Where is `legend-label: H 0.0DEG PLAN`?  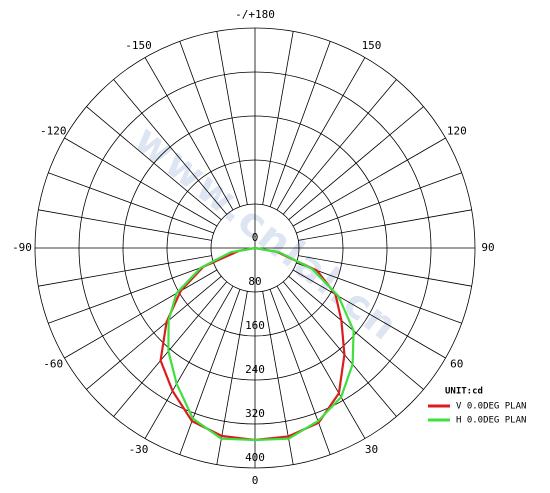
legend-label: H 0.0DEG PLAN is located at coordinates (491, 421).